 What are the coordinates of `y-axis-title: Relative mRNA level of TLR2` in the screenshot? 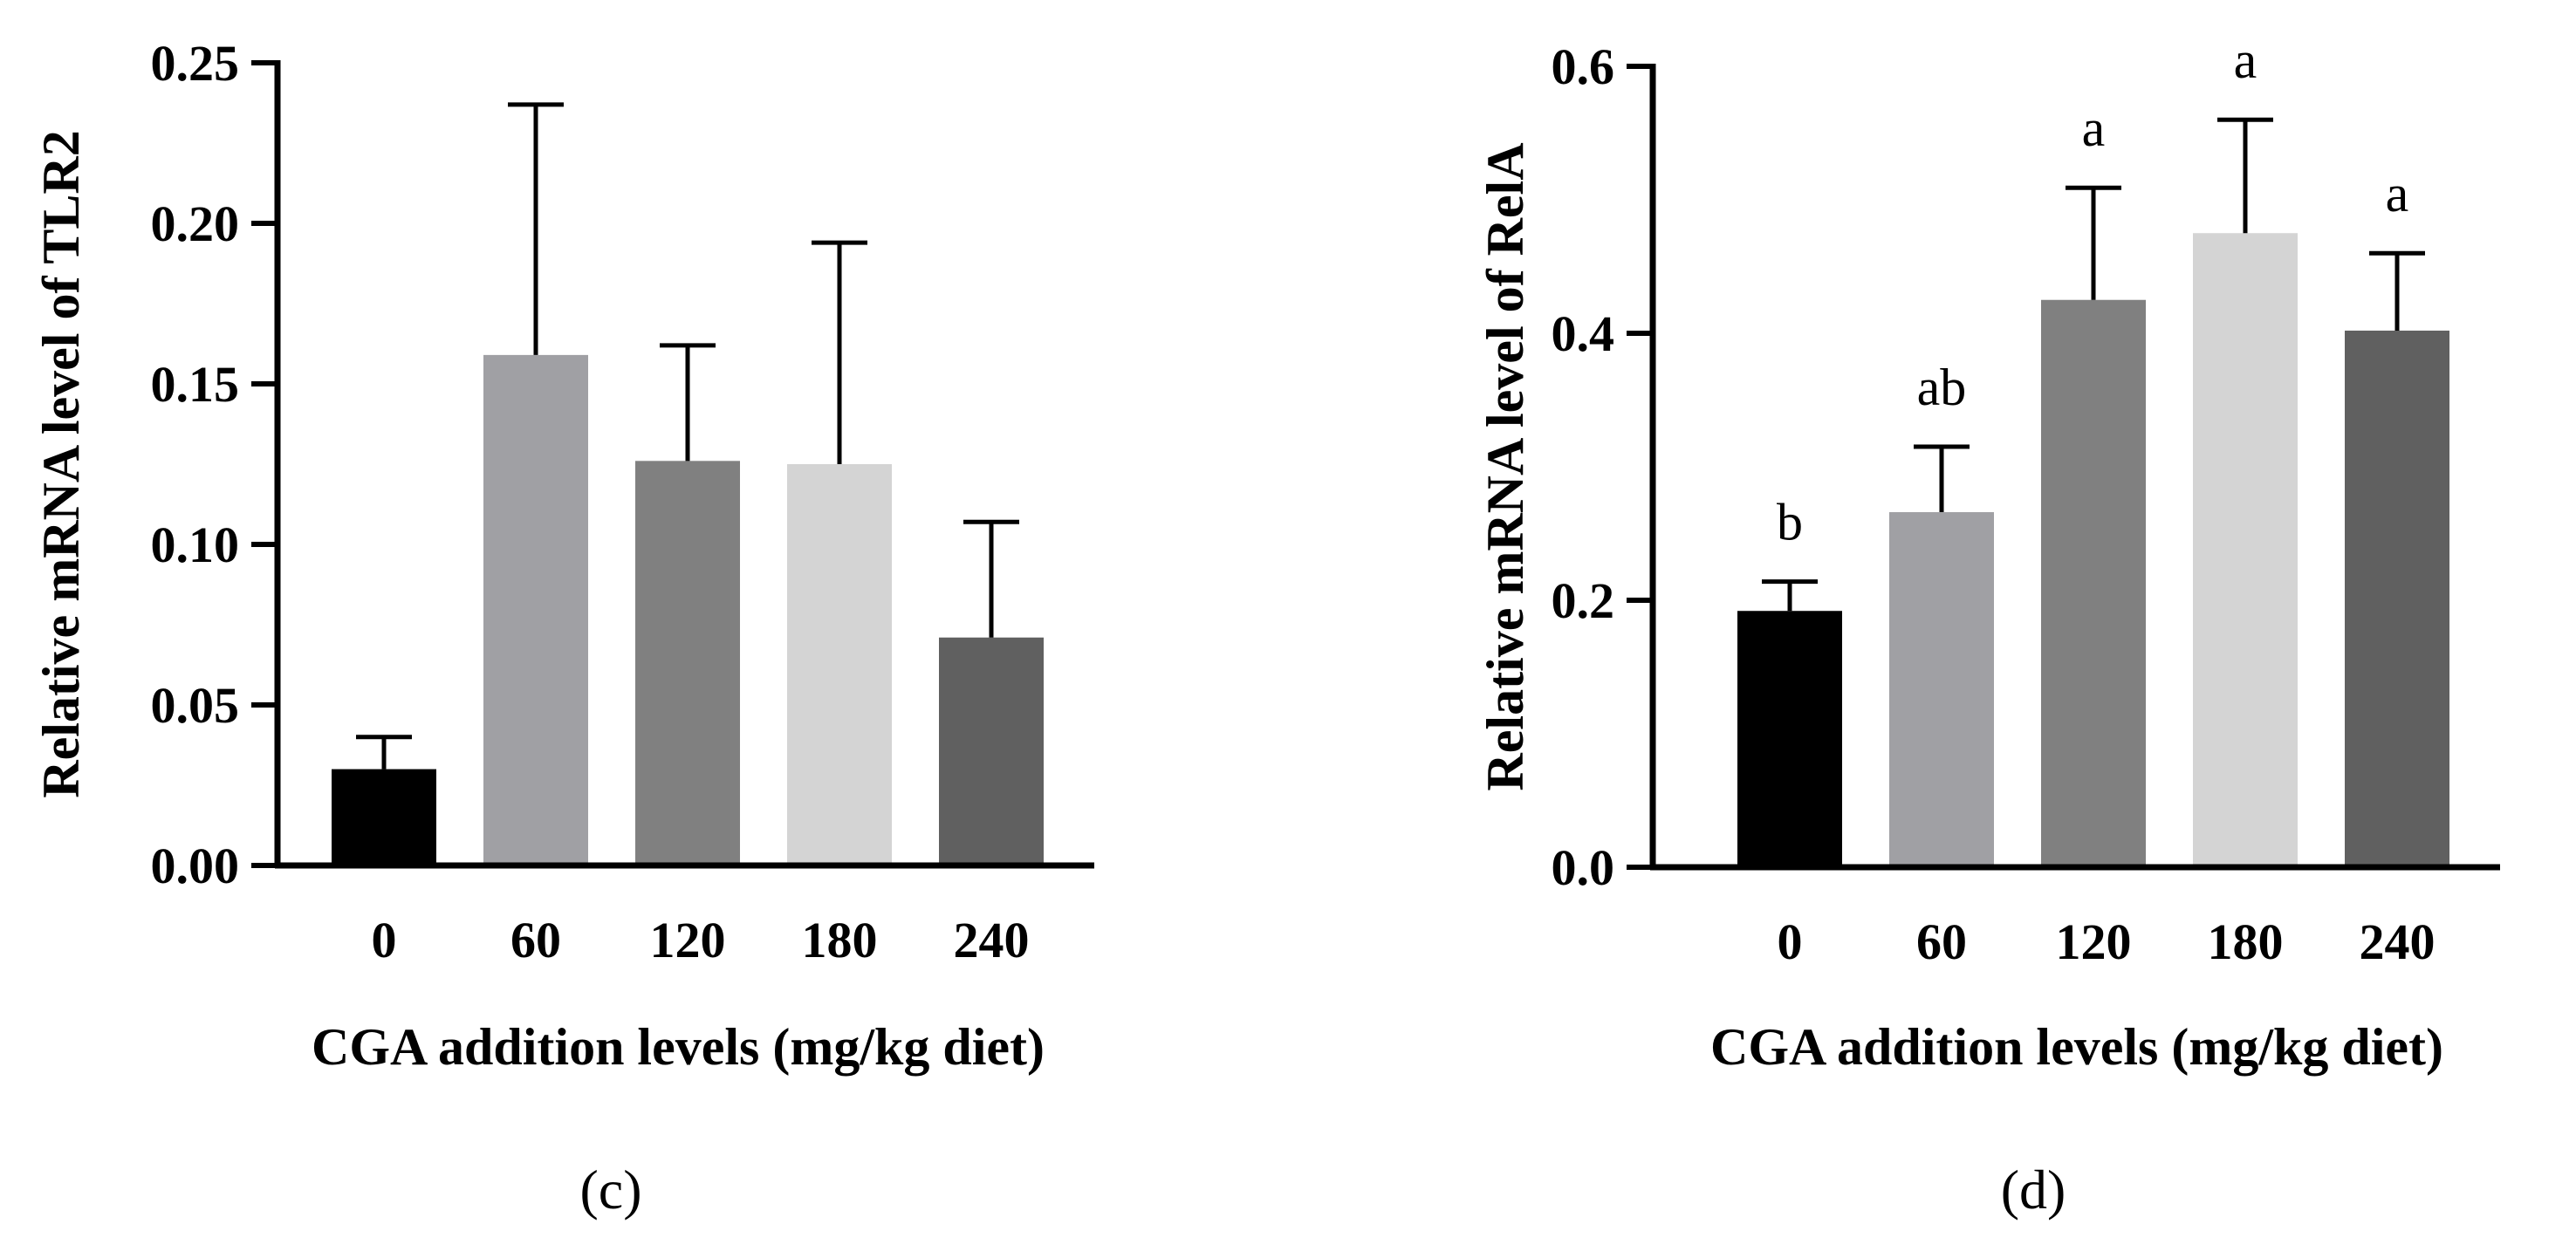 It's located at (61, 463).